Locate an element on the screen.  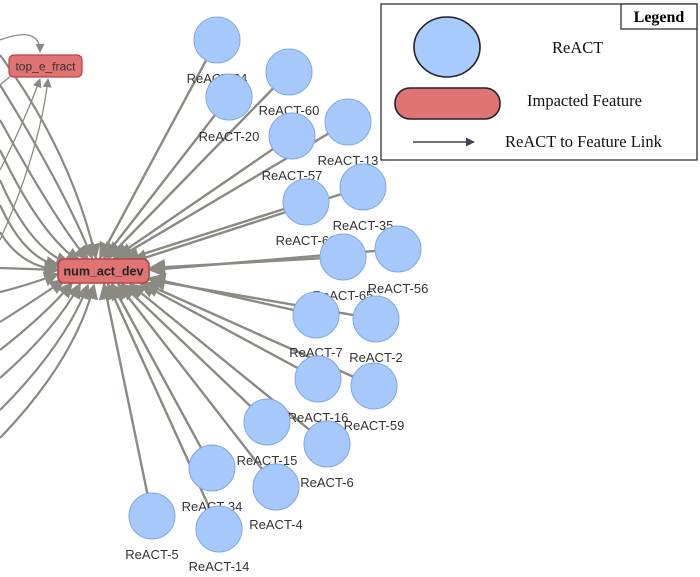
react-label-react-56: ReACT-56 is located at coordinates (398, 288).